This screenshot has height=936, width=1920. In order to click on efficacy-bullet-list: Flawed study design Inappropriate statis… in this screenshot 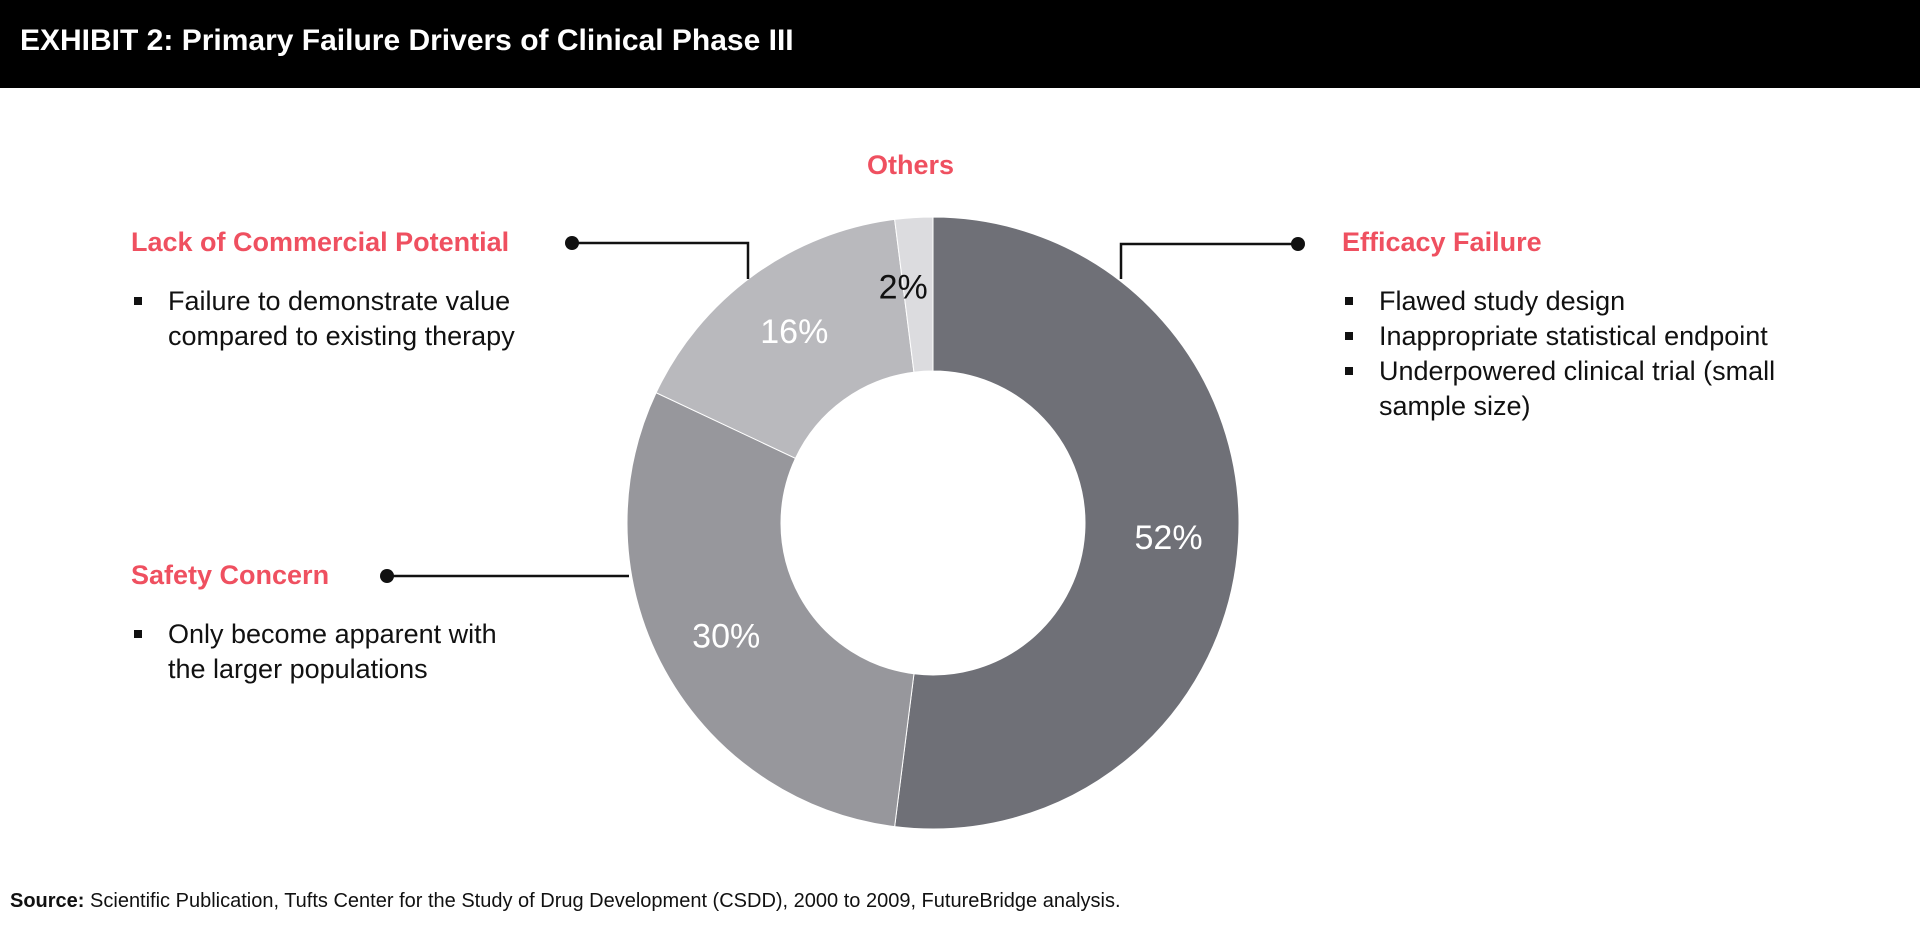, I will do `click(1583, 354)`.